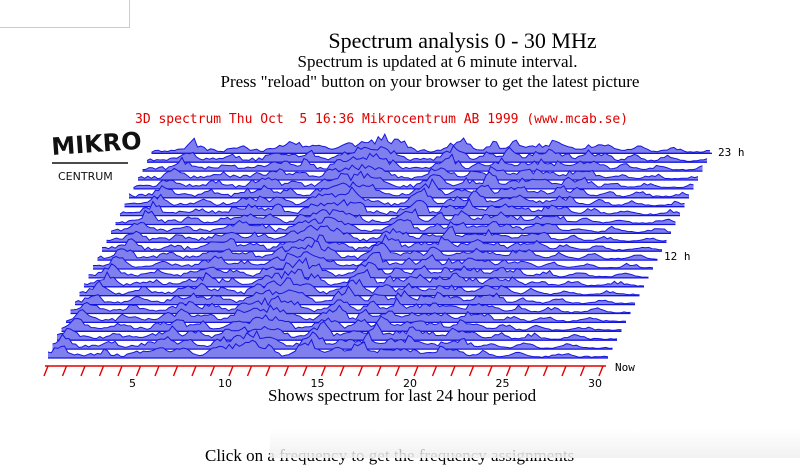 This screenshot has height=466, width=800. What do you see at coordinates (410, 383) in the screenshot?
I see `tick-label: 20` at bounding box center [410, 383].